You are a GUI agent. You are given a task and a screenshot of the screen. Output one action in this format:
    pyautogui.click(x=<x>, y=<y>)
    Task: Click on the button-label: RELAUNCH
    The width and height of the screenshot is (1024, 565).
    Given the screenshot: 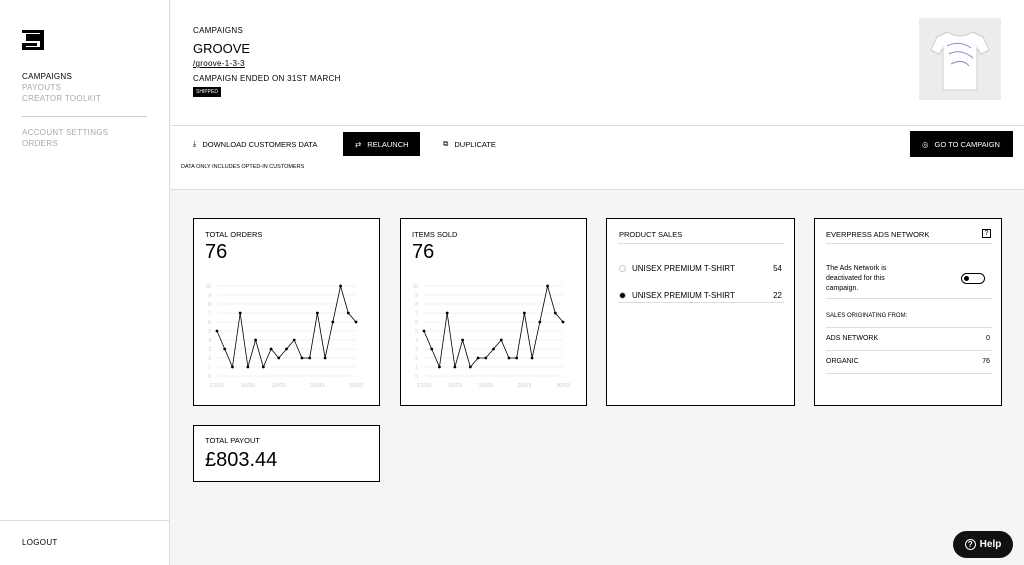 What is the action you would take?
    pyautogui.click(x=388, y=144)
    